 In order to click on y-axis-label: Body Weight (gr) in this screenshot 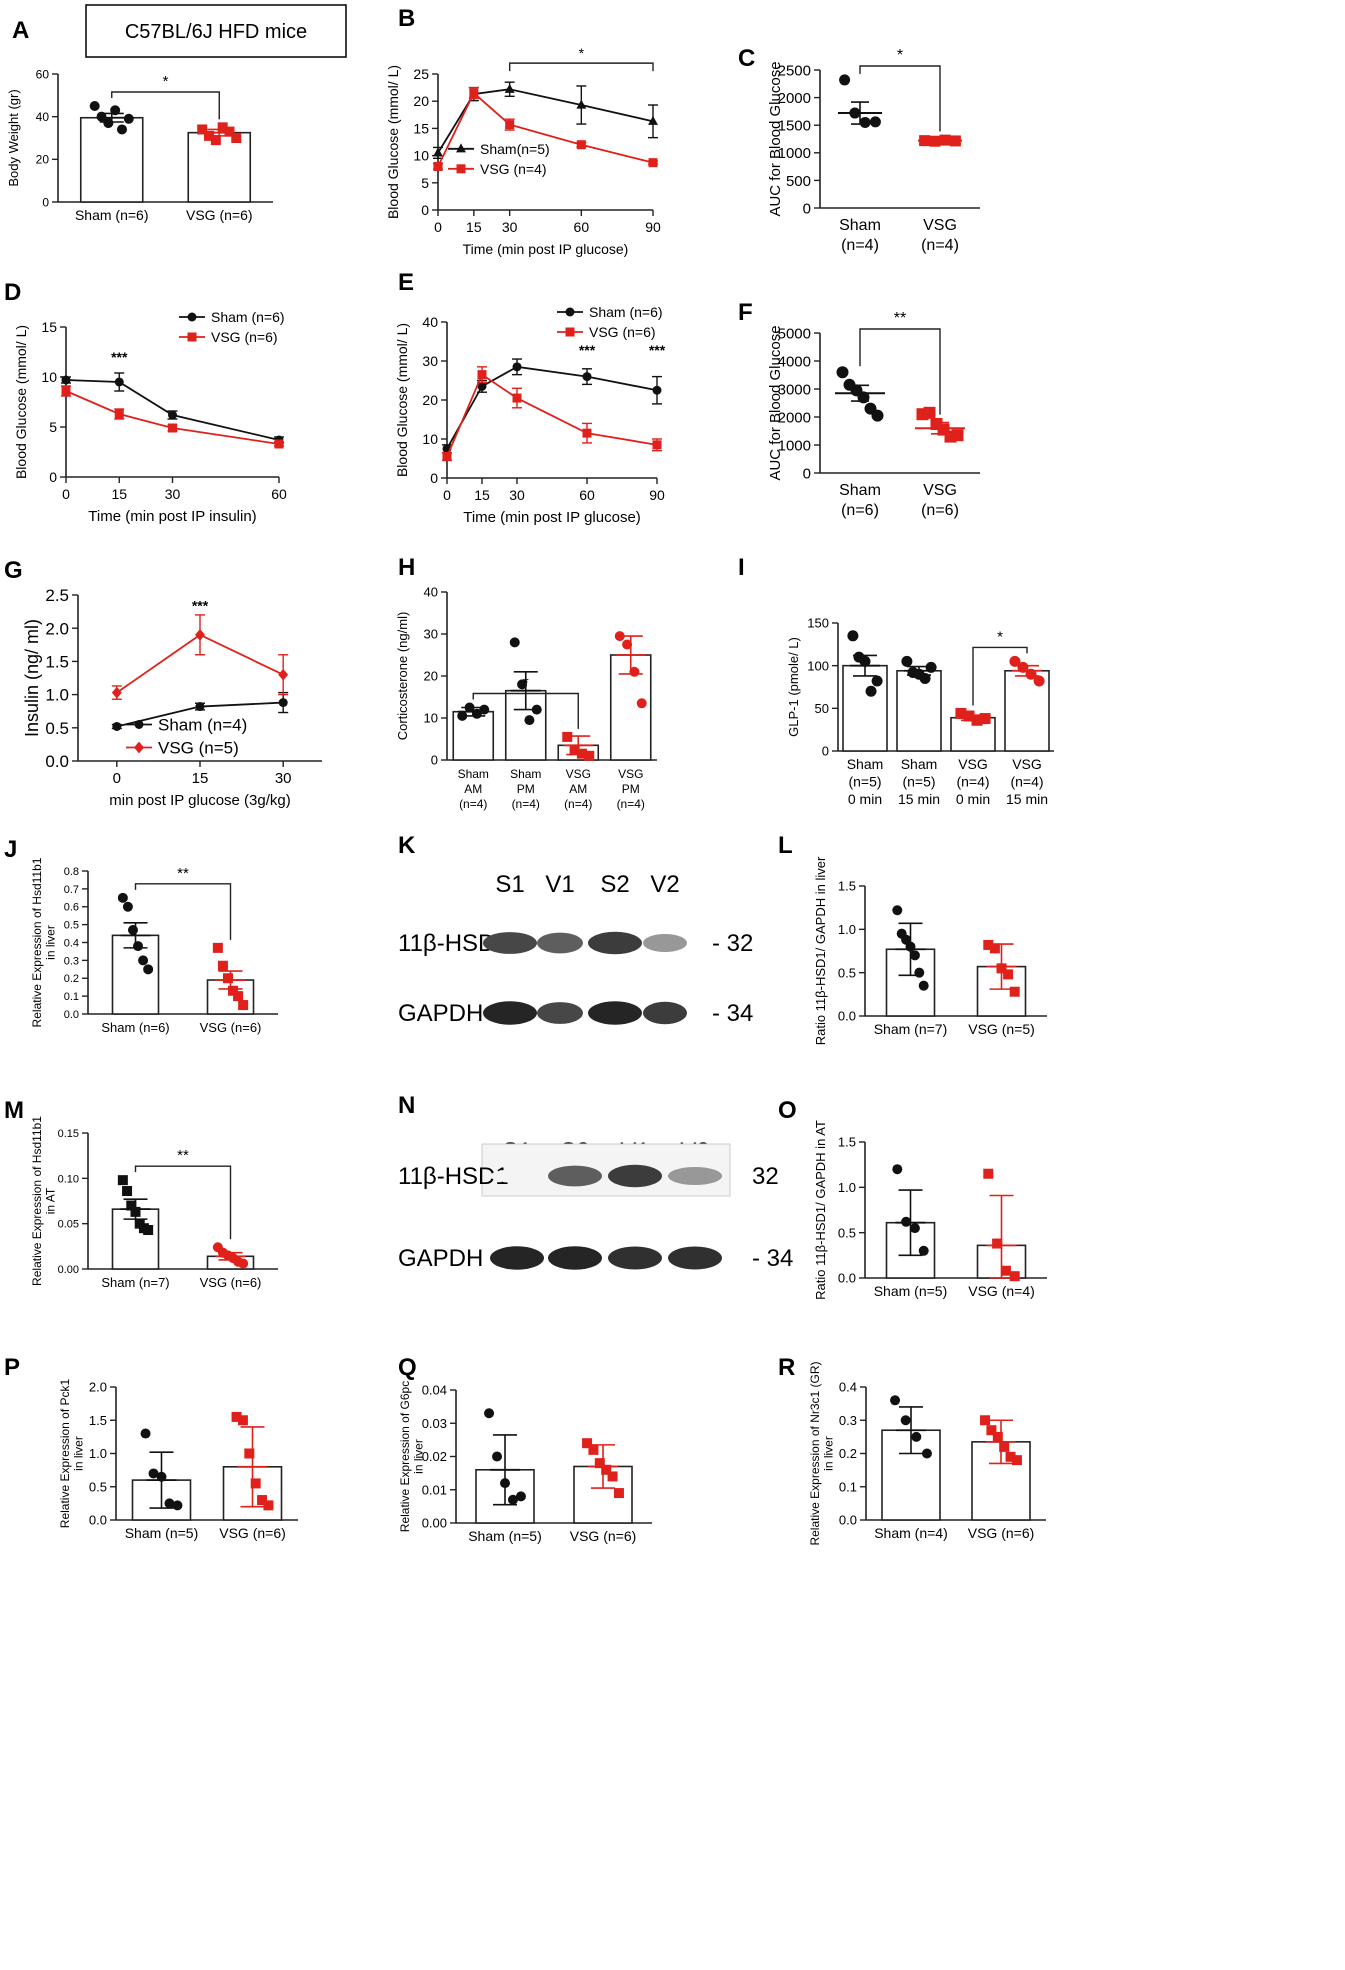, I will do `click(13, 137)`.